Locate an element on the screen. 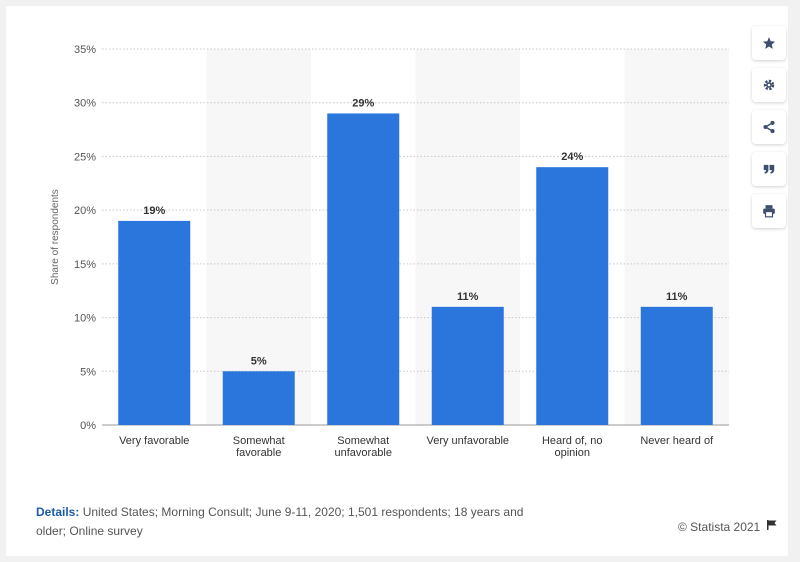  share-icon is located at coordinates (769, 127).